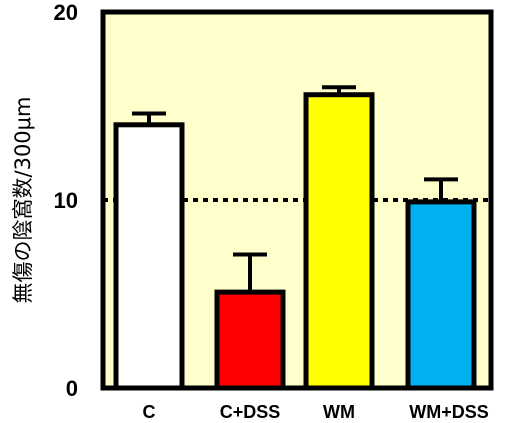 The image size is (518, 423). What do you see at coordinates (66, 200) in the screenshot?
I see `y-tick-label-10: 10` at bounding box center [66, 200].